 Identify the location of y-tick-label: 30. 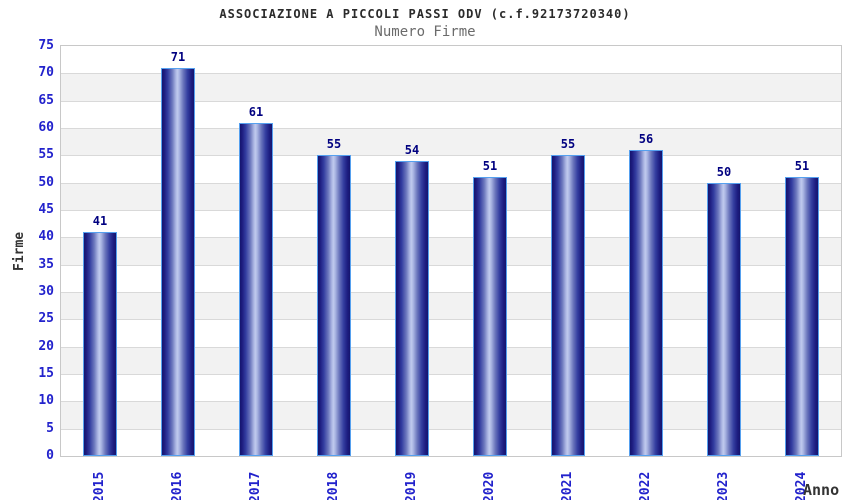
(46, 291).